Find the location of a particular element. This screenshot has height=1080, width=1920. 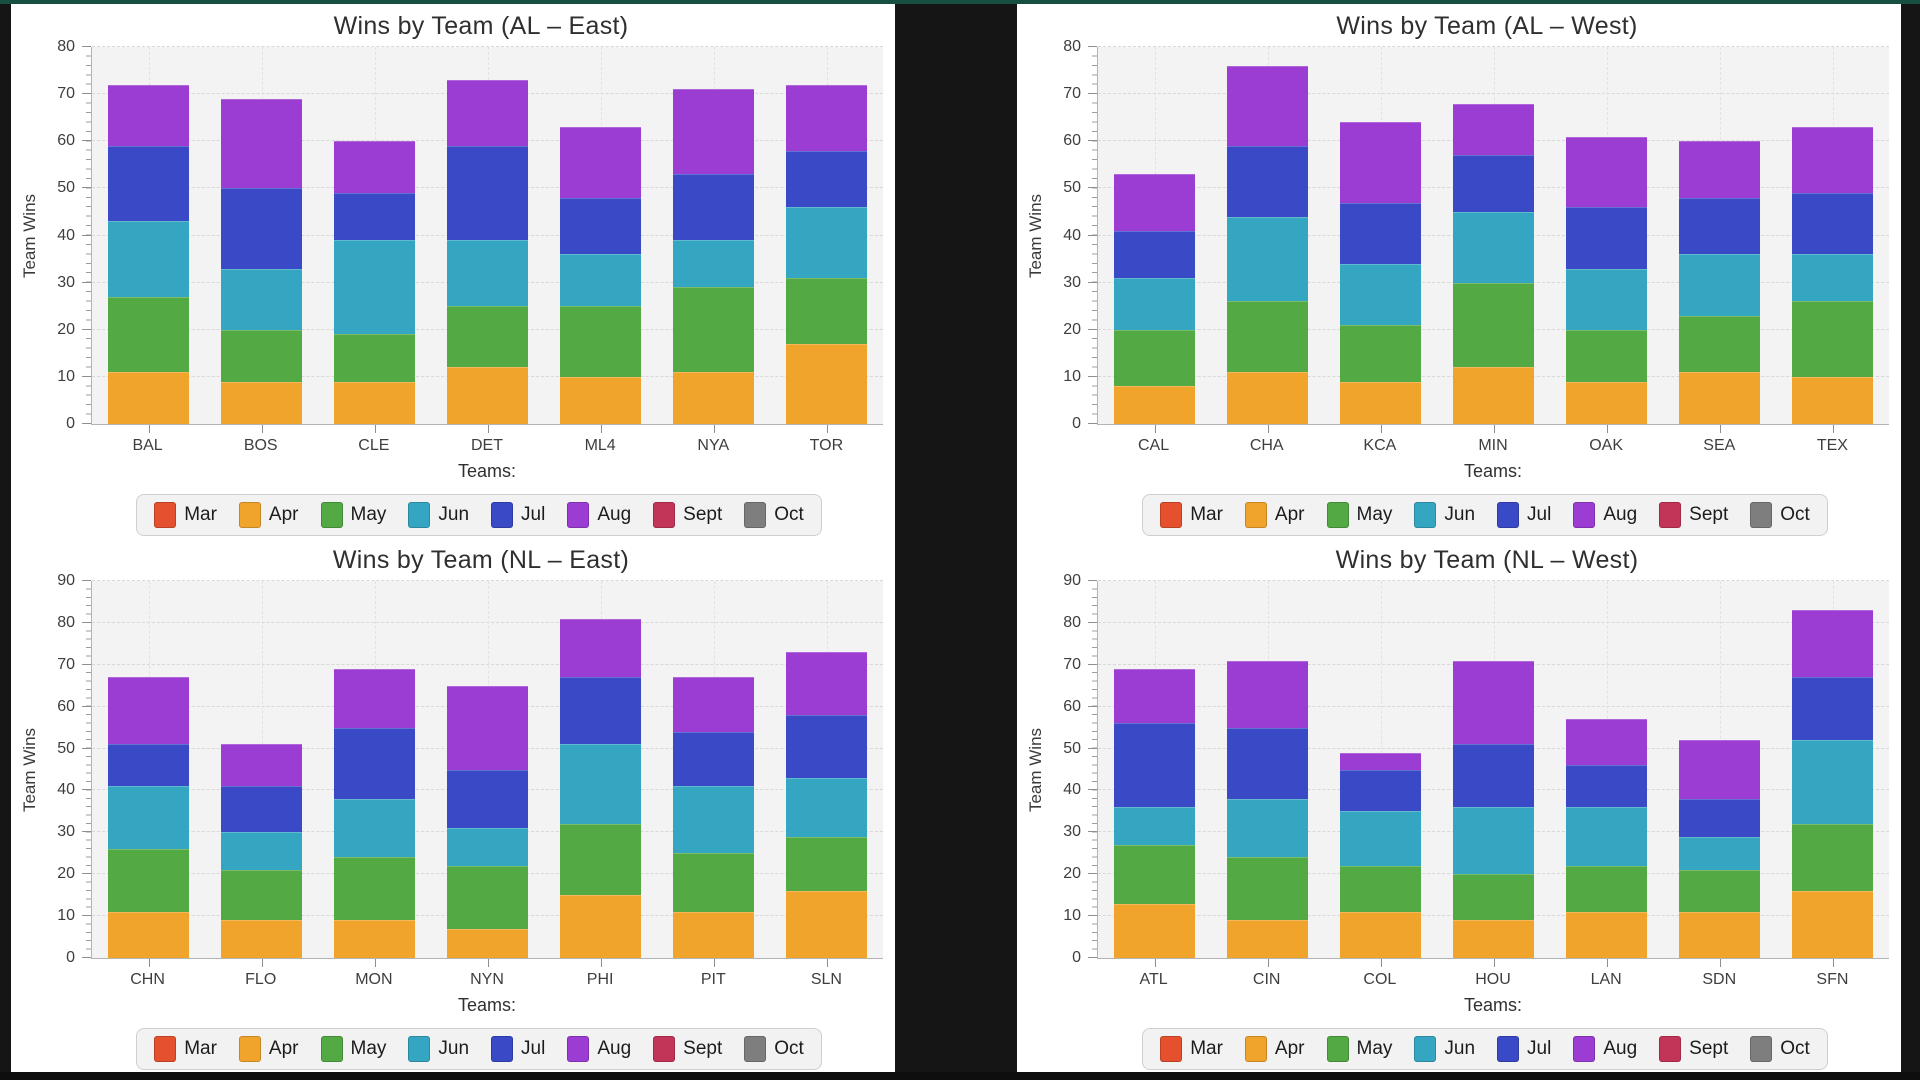

legend-swatch-mar is located at coordinates (165, 515).